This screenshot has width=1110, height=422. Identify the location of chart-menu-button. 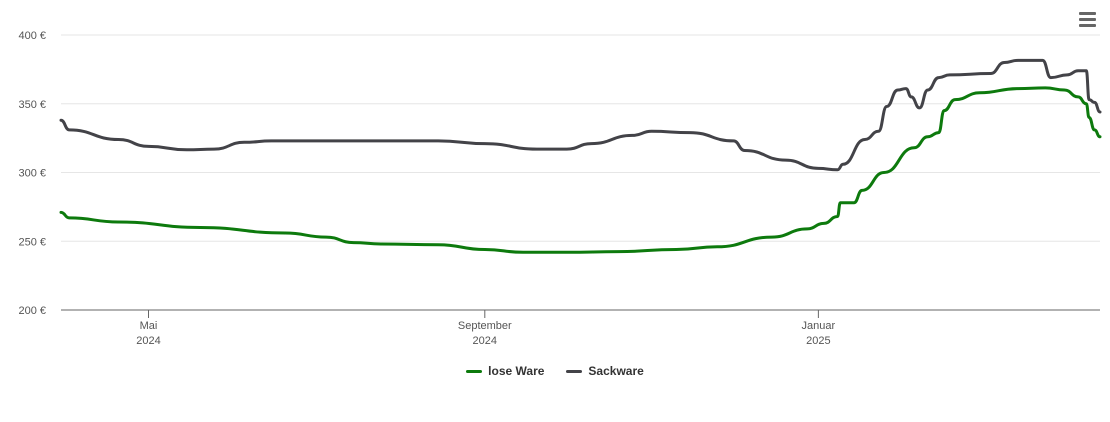
(1088, 22).